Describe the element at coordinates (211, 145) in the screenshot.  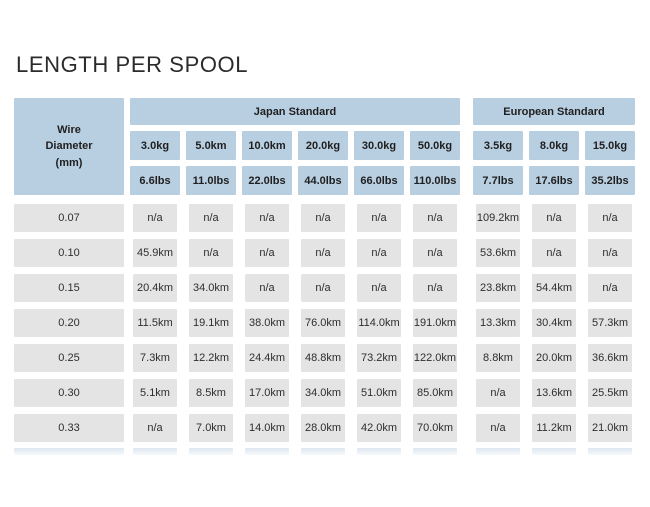
I see `kg-header-cell: 5.0km` at that location.